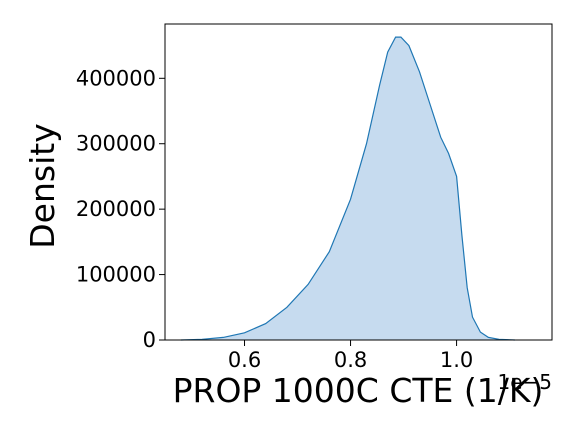 This screenshot has width=576, height=432. I want to click on y-tick-label: 300000, so click(116, 144).